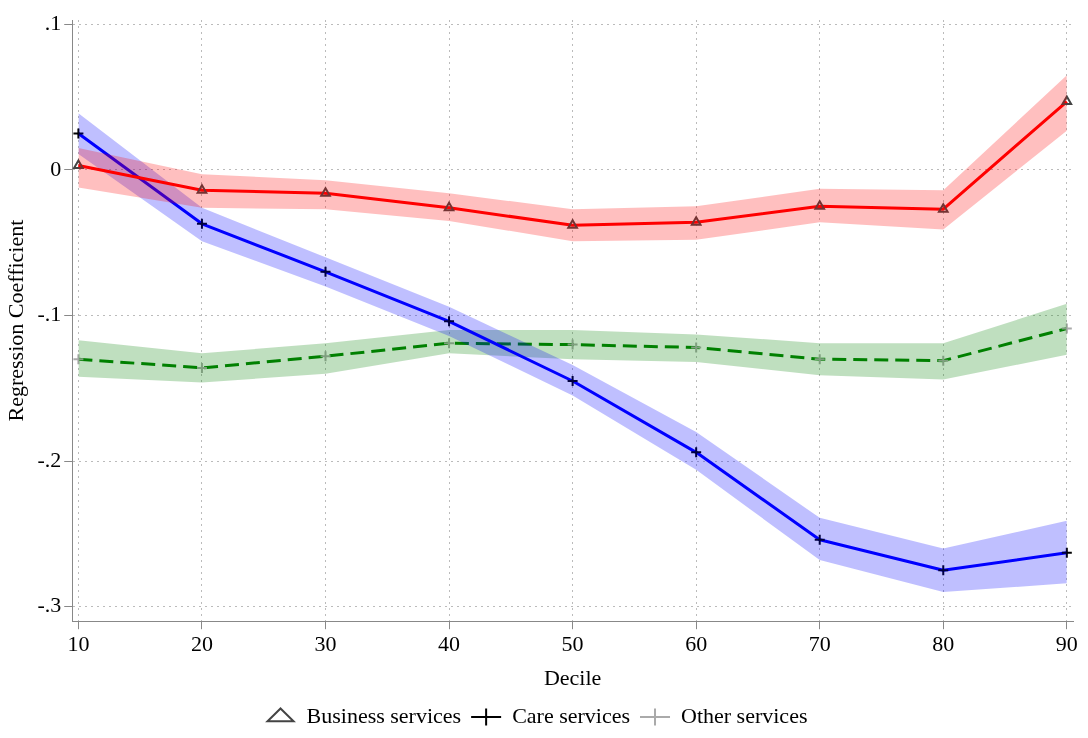 The height and width of the screenshot is (738, 1088). Describe the element at coordinates (49, 314) in the screenshot. I see `y-tick-label: -.1` at that location.